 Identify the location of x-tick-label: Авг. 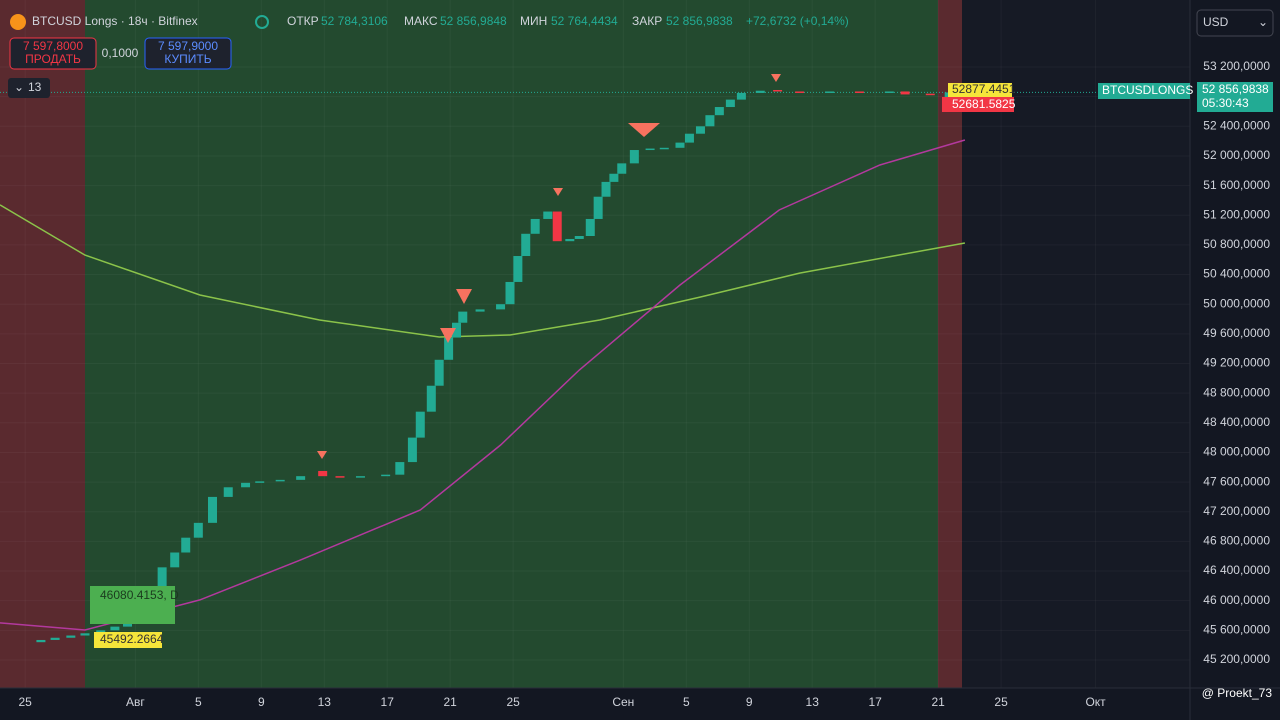
(135, 702).